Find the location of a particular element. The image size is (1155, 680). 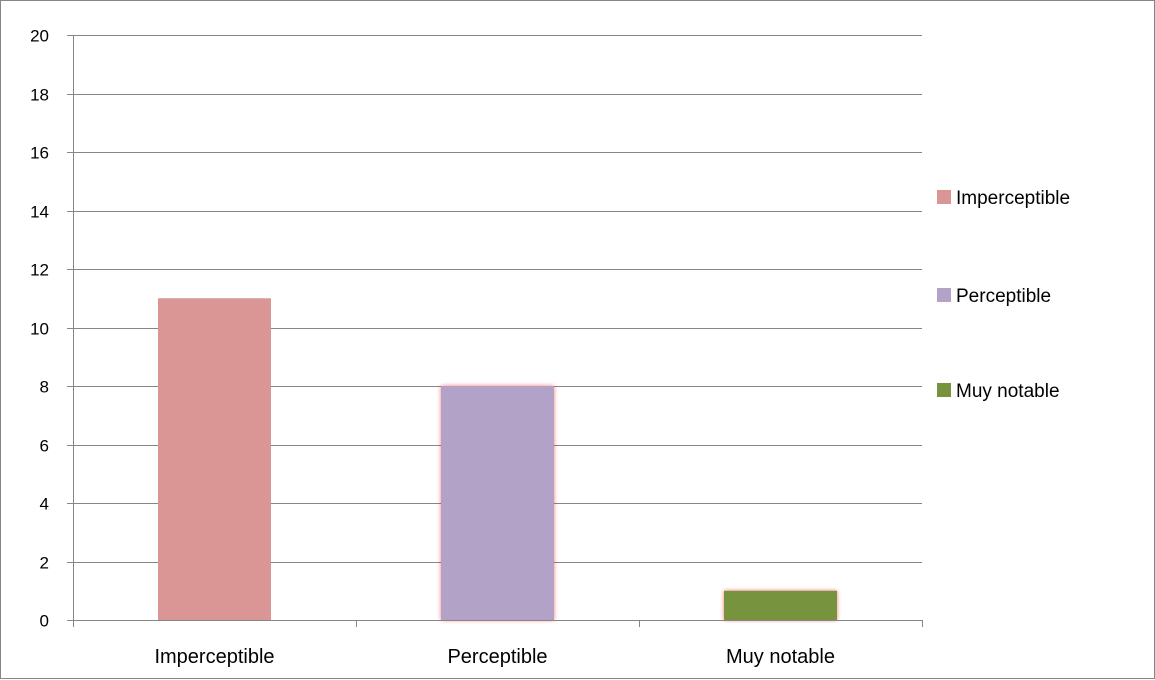

y-tick-label: 18 is located at coordinates (39, 95).